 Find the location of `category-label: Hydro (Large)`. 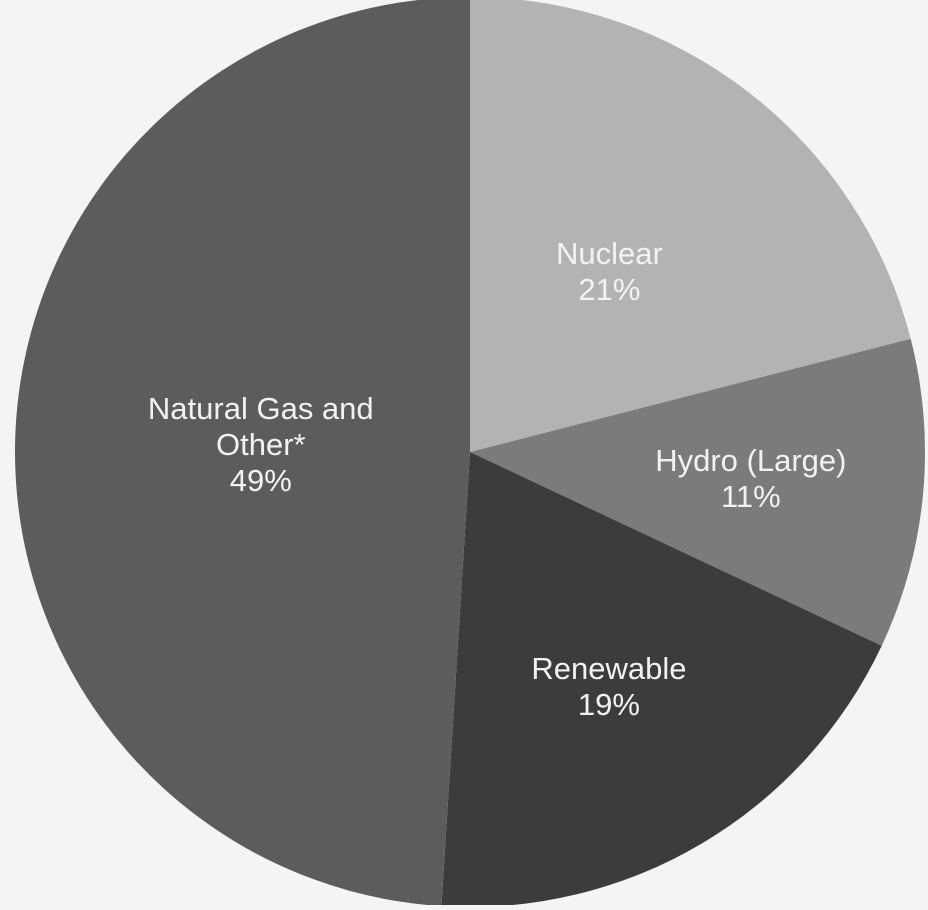

category-label: Hydro (Large) is located at coordinates (751, 460).